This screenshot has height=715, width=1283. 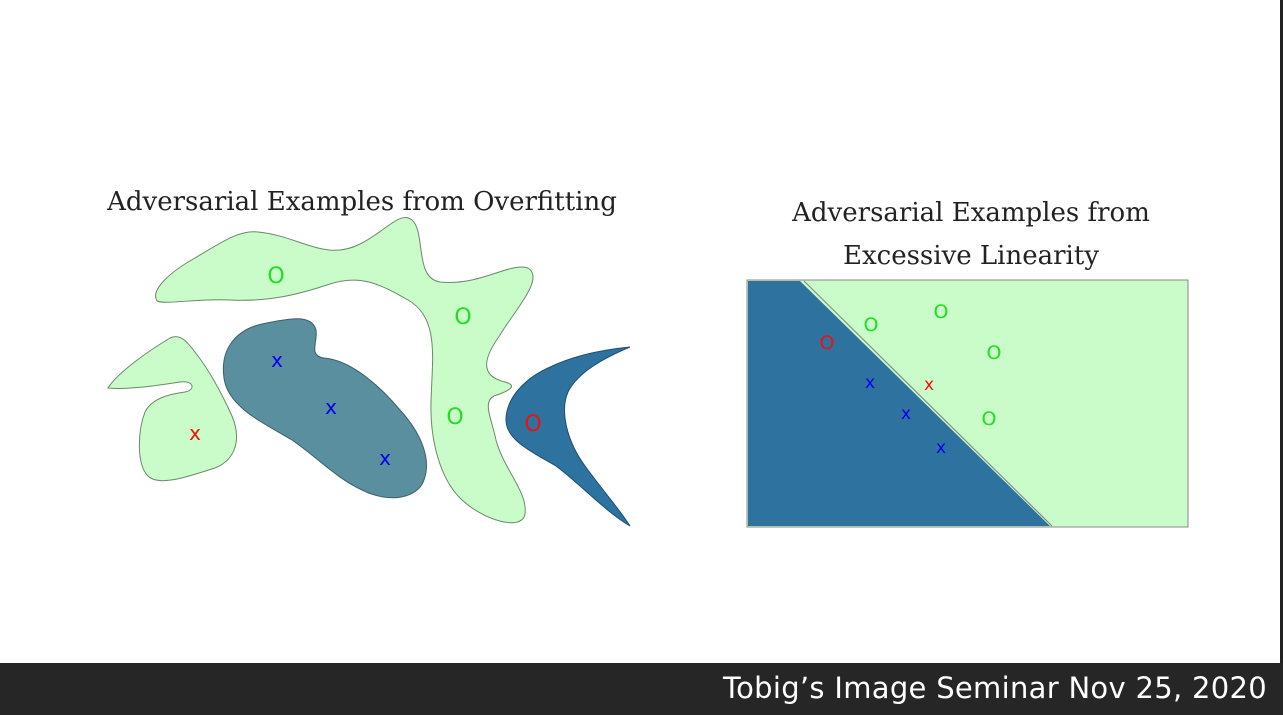 What do you see at coordinates (1281, 357) in the screenshot?
I see `slide-edge` at bounding box center [1281, 357].